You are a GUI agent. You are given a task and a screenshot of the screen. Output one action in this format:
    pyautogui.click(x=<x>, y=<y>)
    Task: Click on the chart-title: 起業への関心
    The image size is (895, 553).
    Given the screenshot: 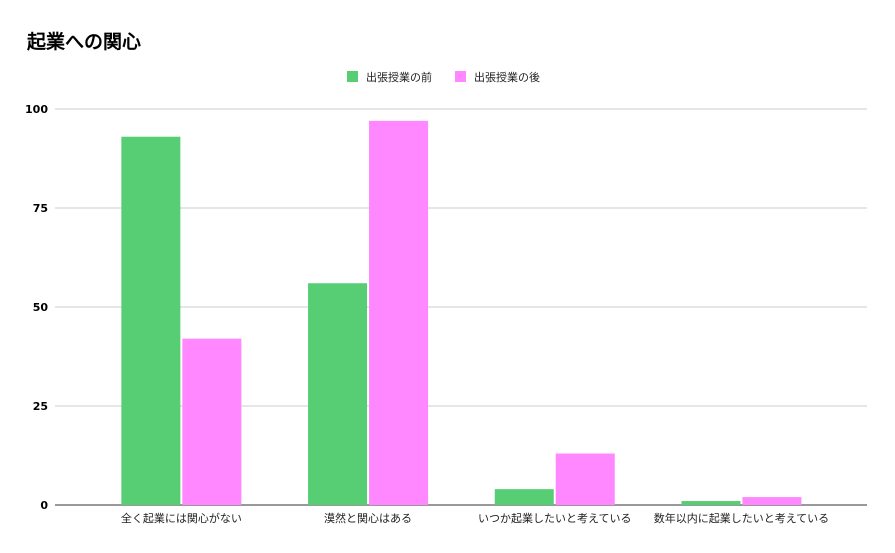 What is the action you would take?
    pyautogui.click(x=84, y=42)
    